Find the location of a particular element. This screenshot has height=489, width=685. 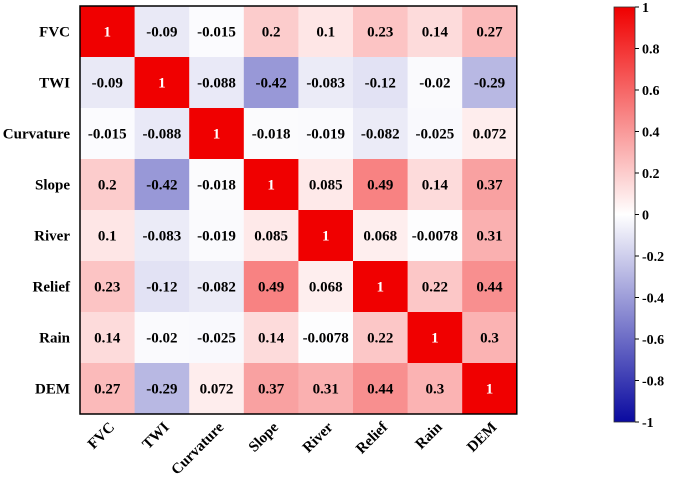

heatmap-cell-twi-relief is located at coordinates (380, 83).